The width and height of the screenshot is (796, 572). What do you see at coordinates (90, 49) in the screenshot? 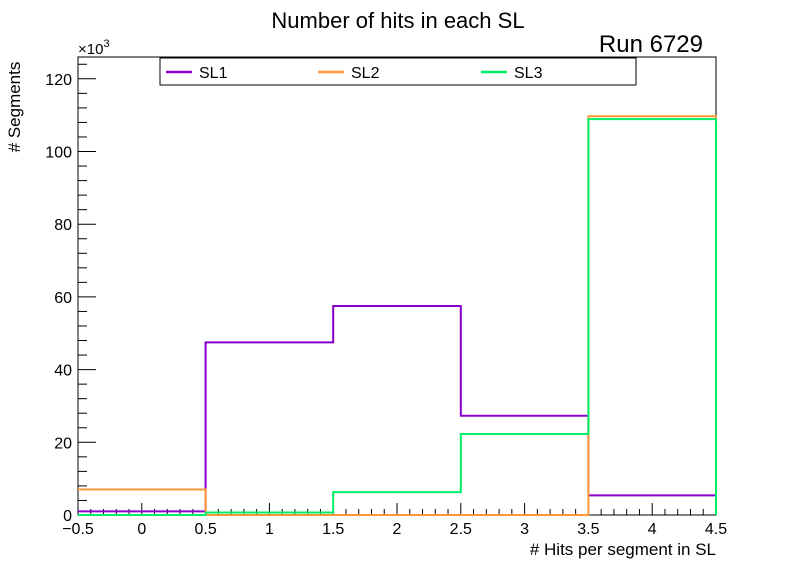
I see `y-multiplier-base: ×10` at bounding box center [90, 49].